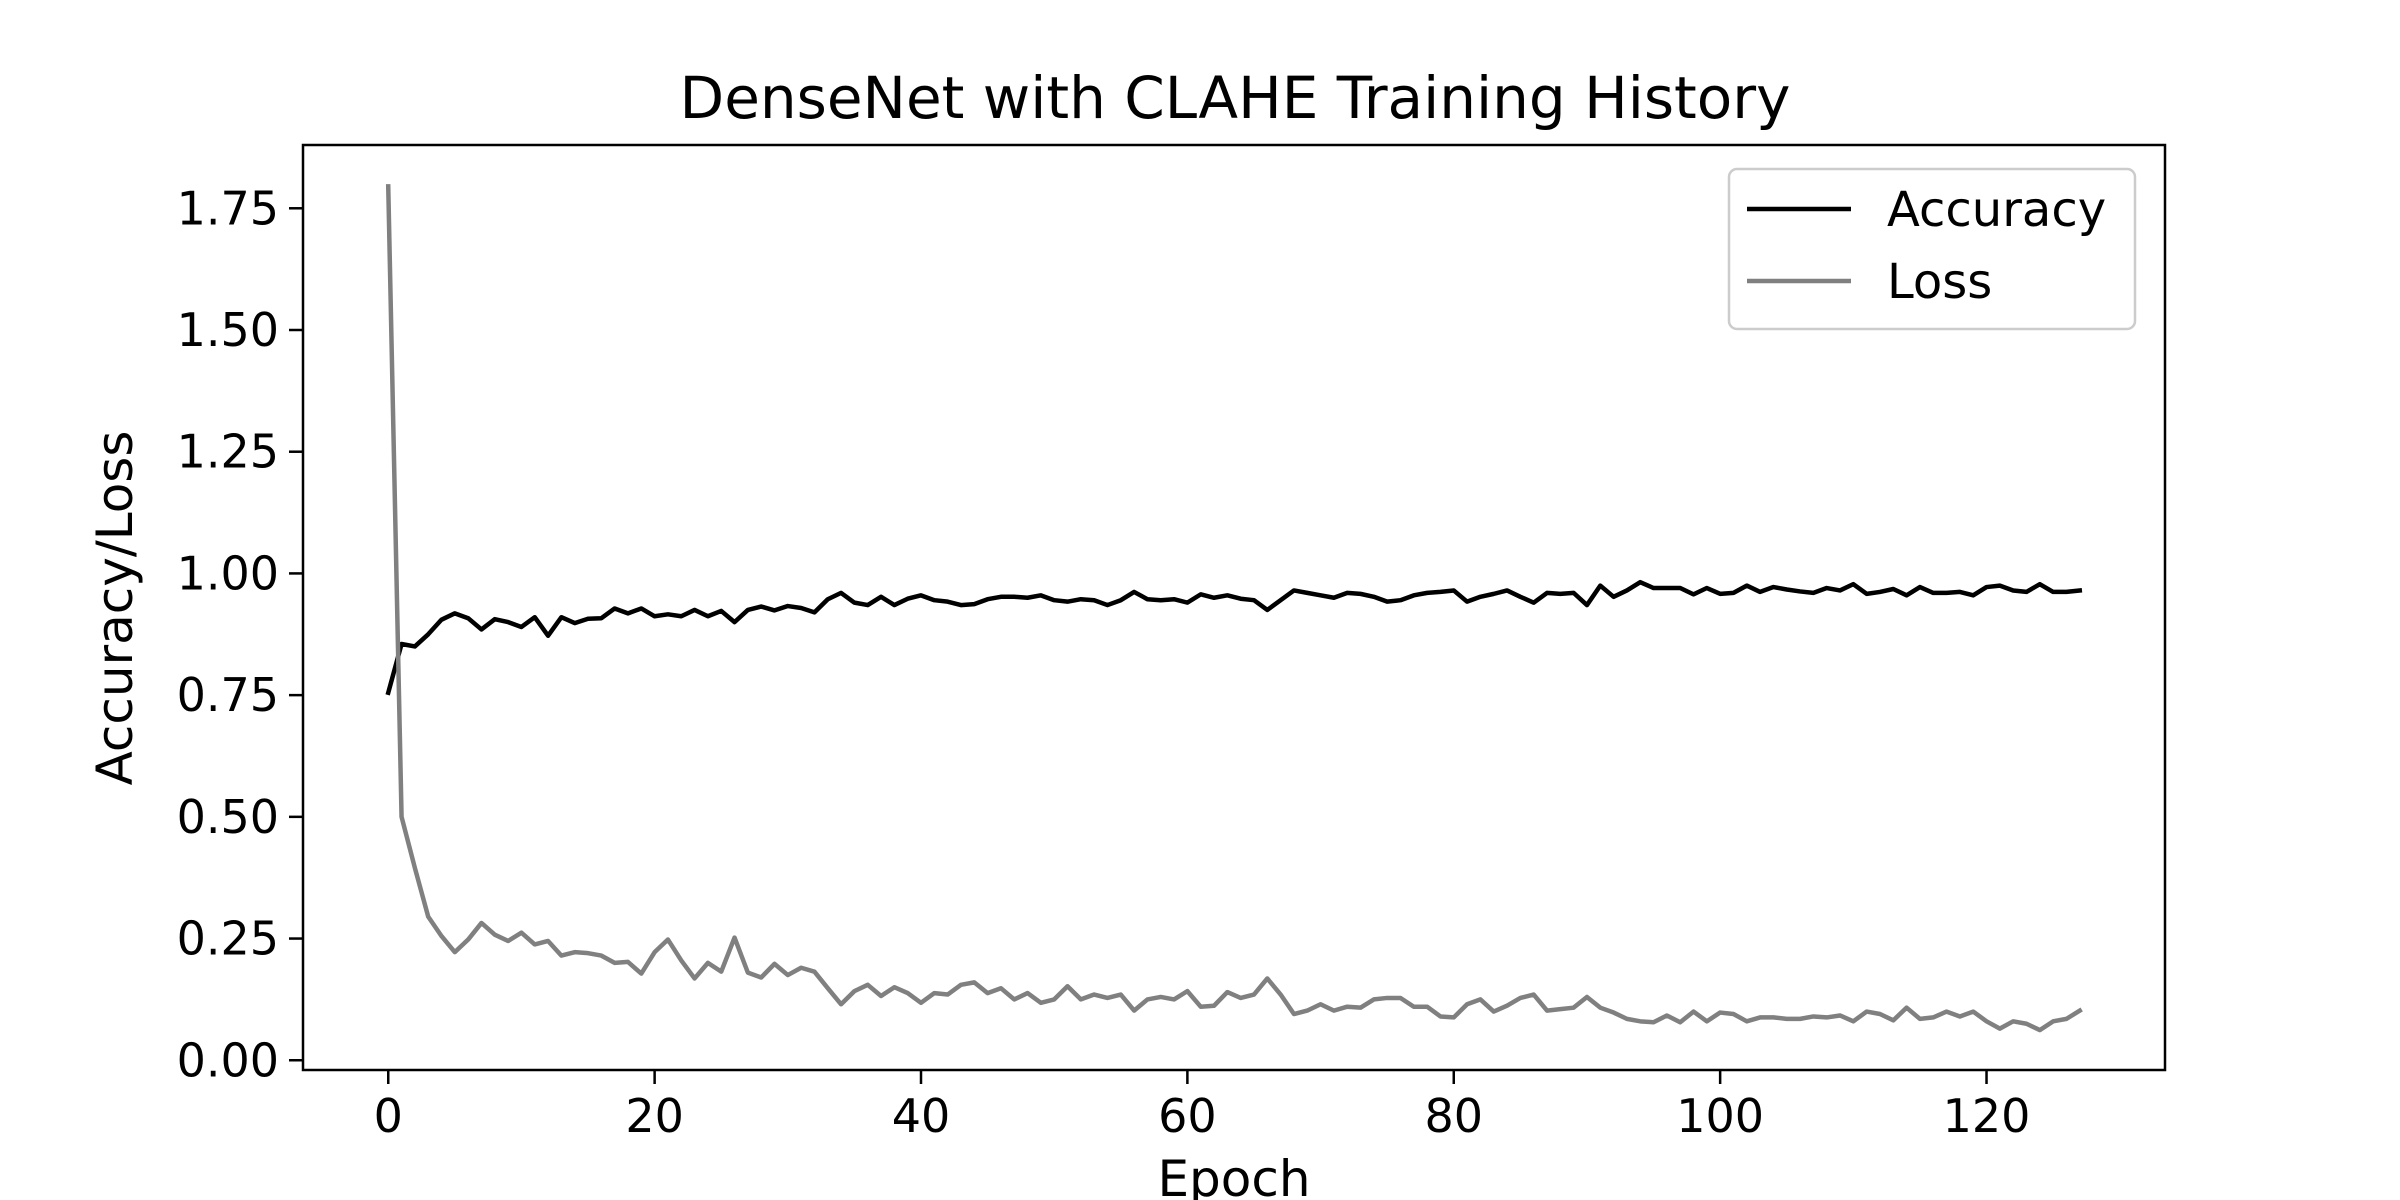  Describe the element at coordinates (1932, 249) in the screenshot. I see `legend: Accuracy Loss` at that location.